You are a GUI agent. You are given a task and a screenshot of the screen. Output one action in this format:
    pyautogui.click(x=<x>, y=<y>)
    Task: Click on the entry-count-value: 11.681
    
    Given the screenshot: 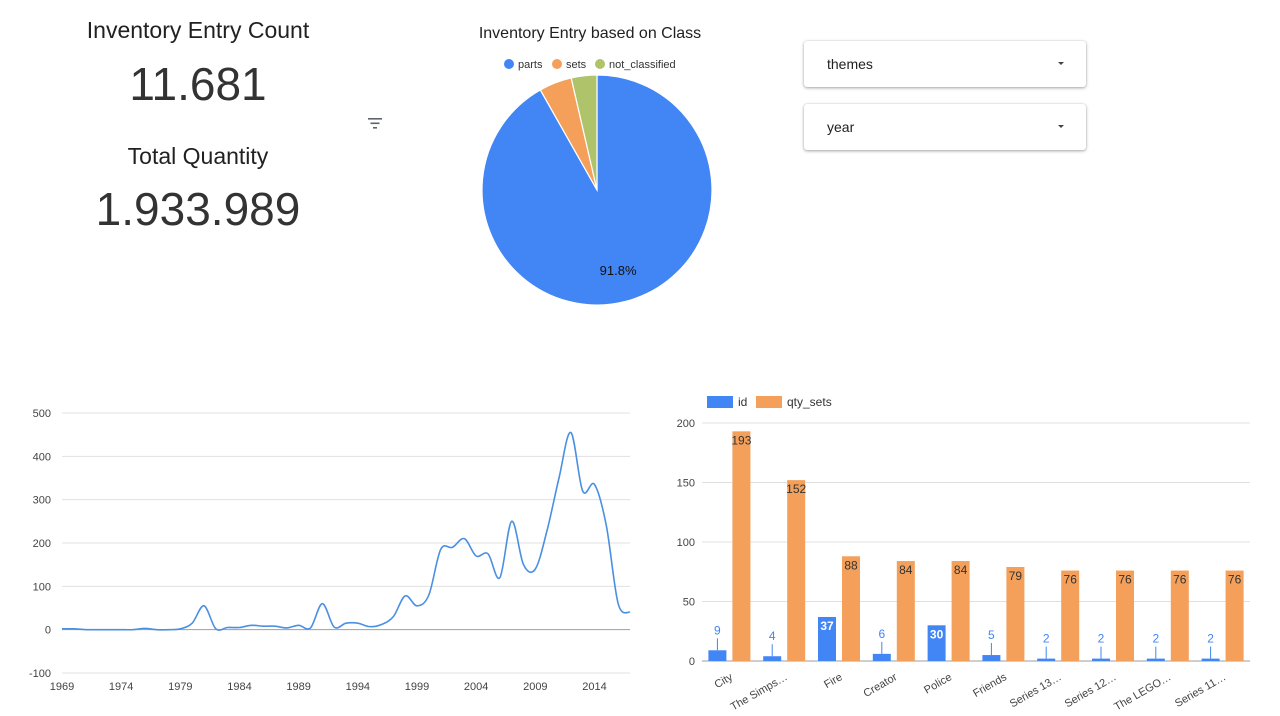 What is the action you would take?
    pyautogui.click(x=198, y=84)
    